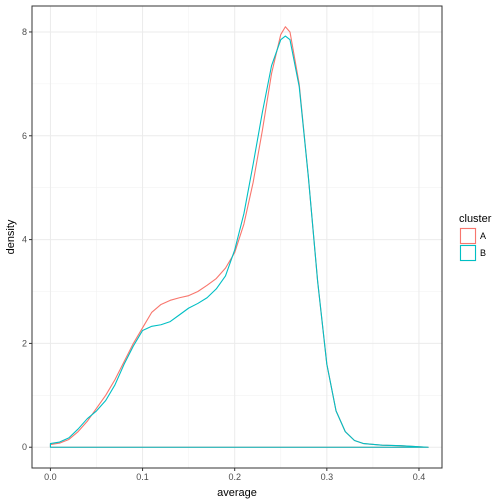  I want to click on legend-key-b, so click(468, 253).